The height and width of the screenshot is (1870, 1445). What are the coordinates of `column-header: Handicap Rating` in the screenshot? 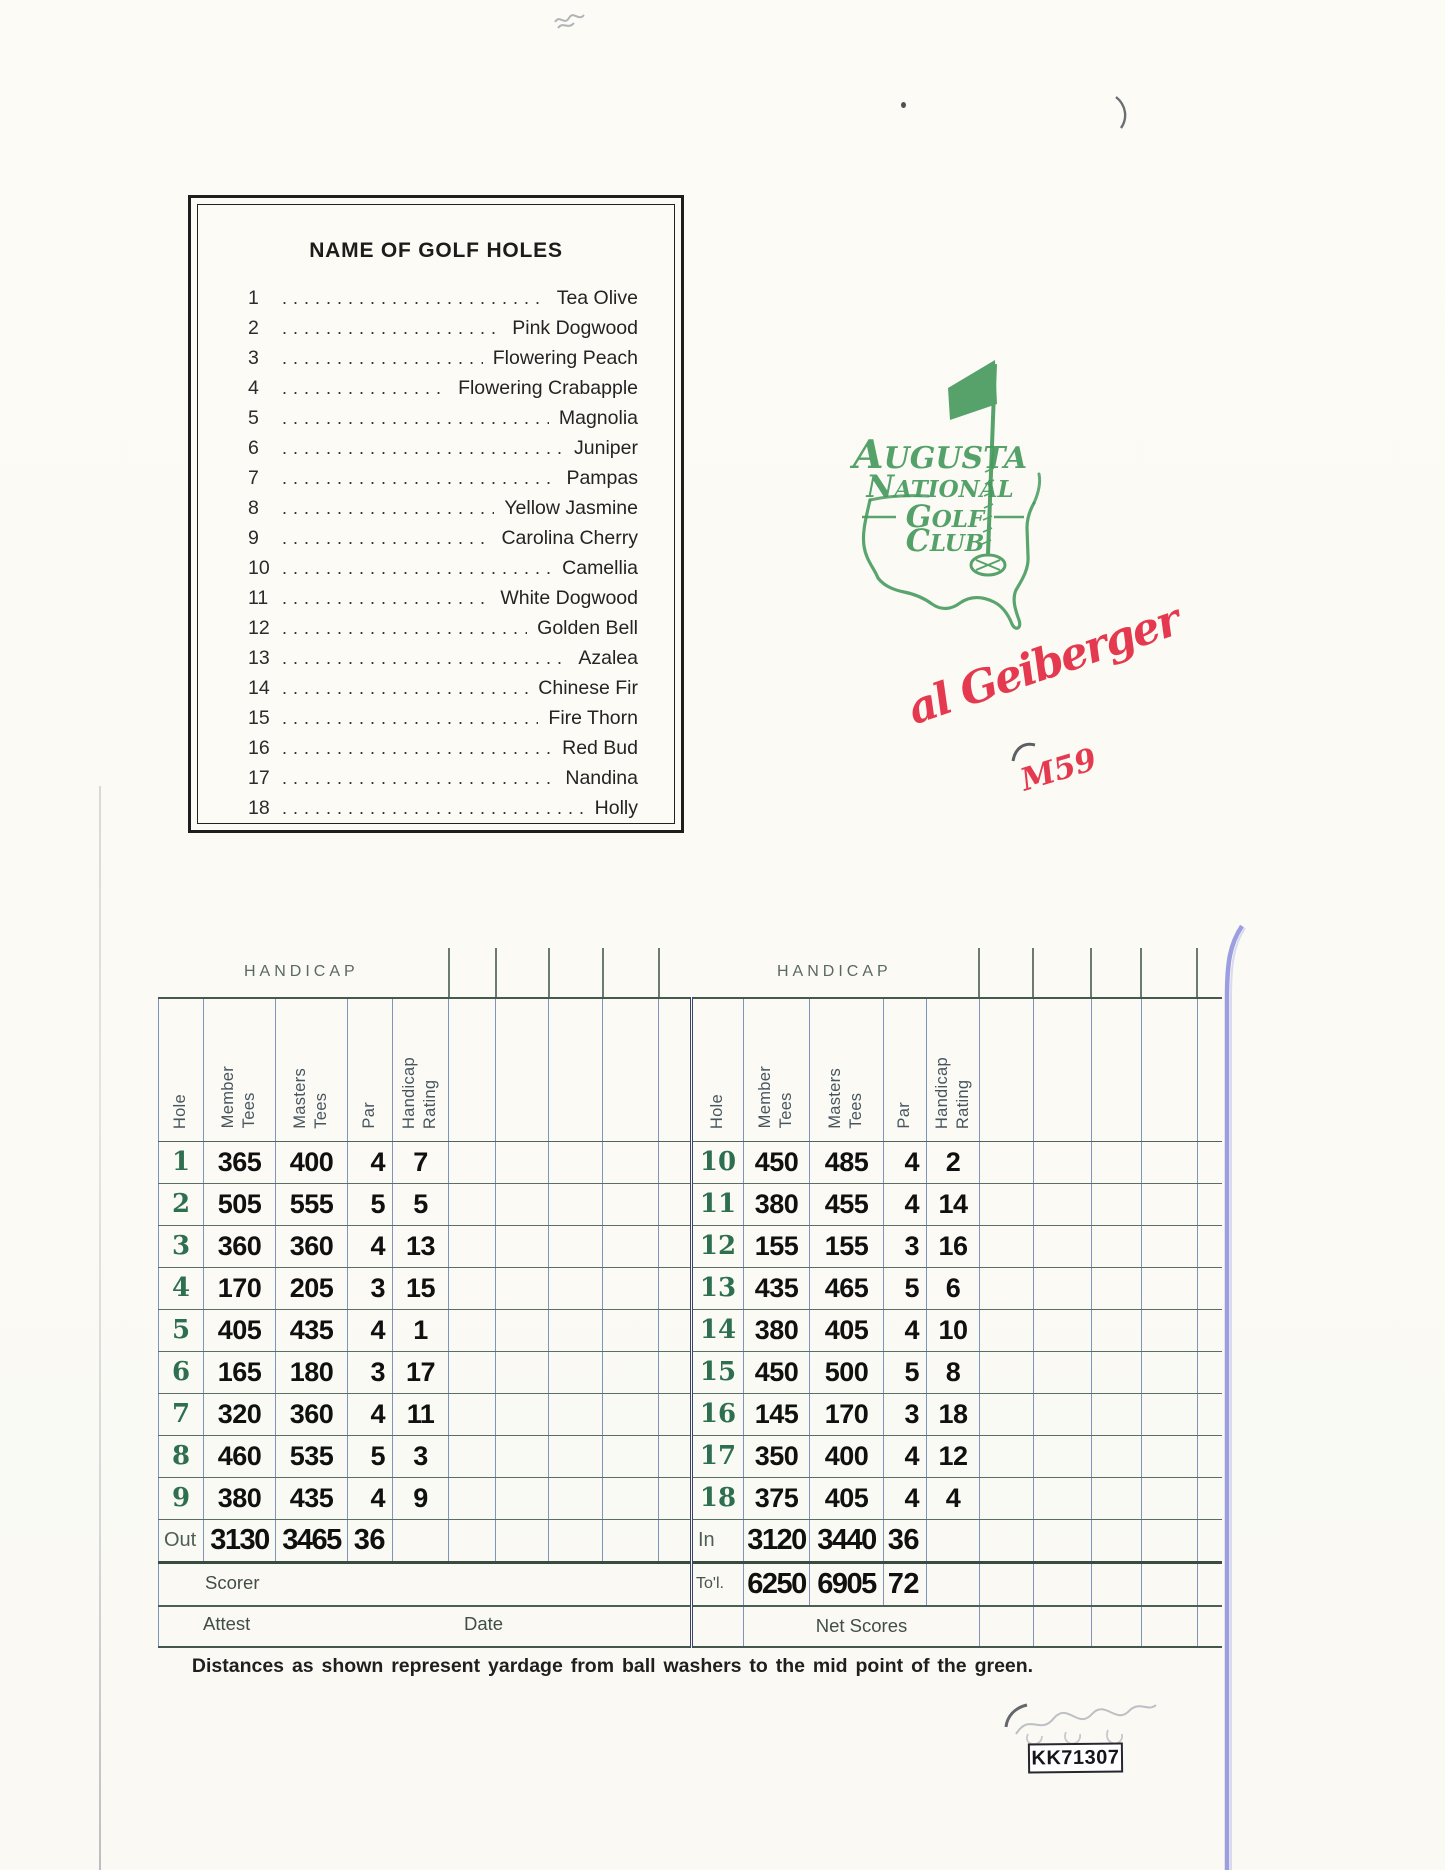 It's located at (420, 1070).